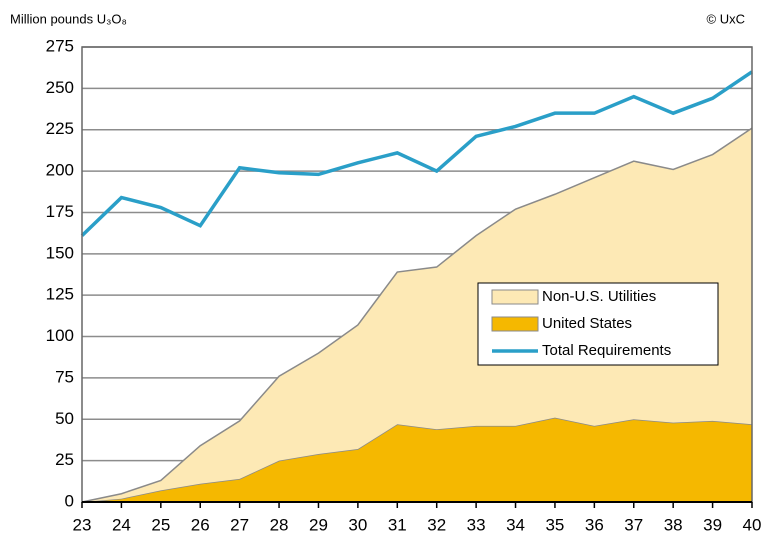 This screenshot has width=773, height=540. Describe the element at coordinates (587, 323) in the screenshot. I see `legend-label: United States` at that location.